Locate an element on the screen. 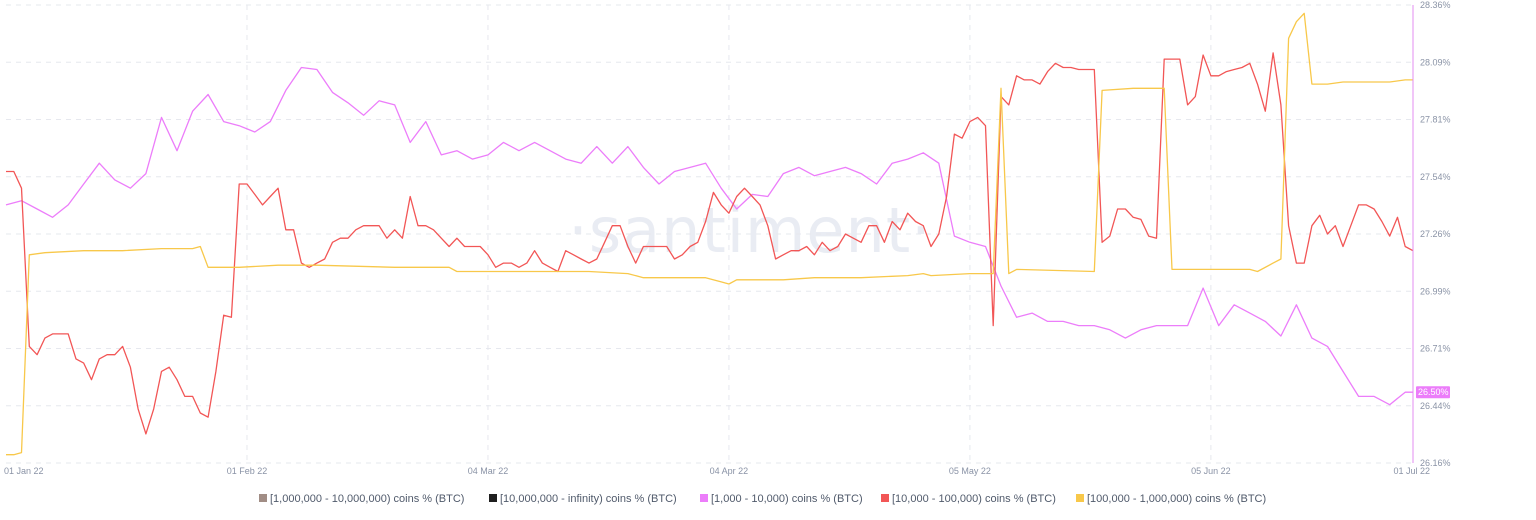 This screenshot has width=1536, height=520. y-tick-label: 27.26% is located at coordinates (1435, 234).